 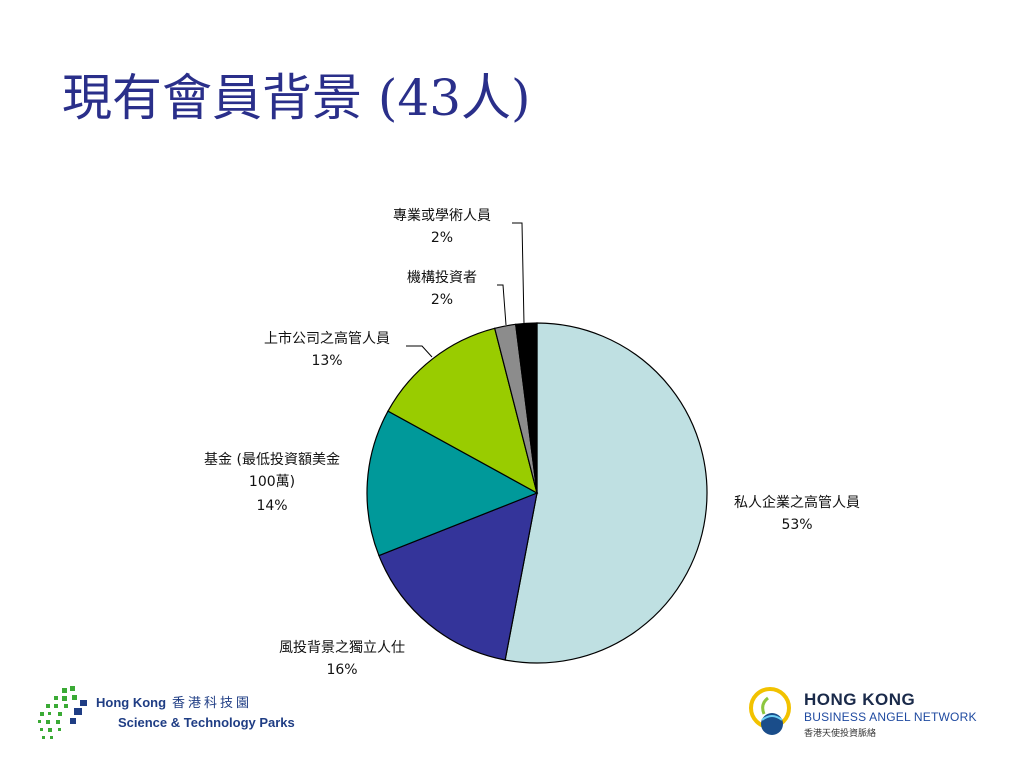 I want to click on hkban-name-zh: 香港天使投資脈絡, so click(x=840, y=733).